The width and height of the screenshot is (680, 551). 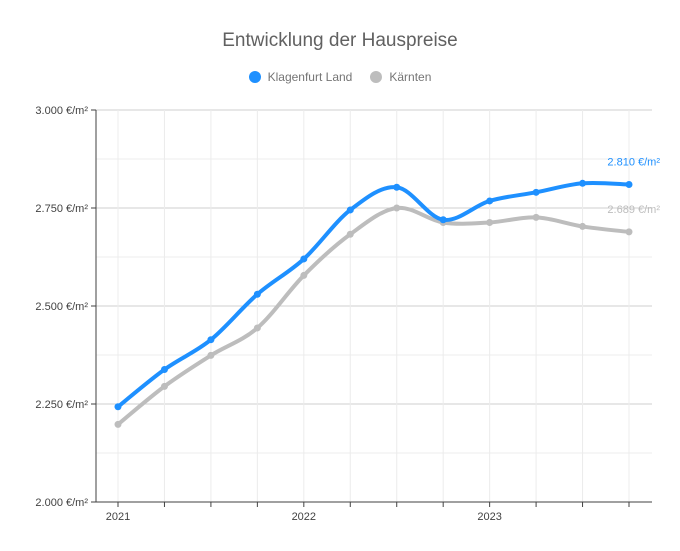 What do you see at coordinates (61, 111) in the screenshot?
I see `y-tick-label: 3.000 €/m²` at bounding box center [61, 111].